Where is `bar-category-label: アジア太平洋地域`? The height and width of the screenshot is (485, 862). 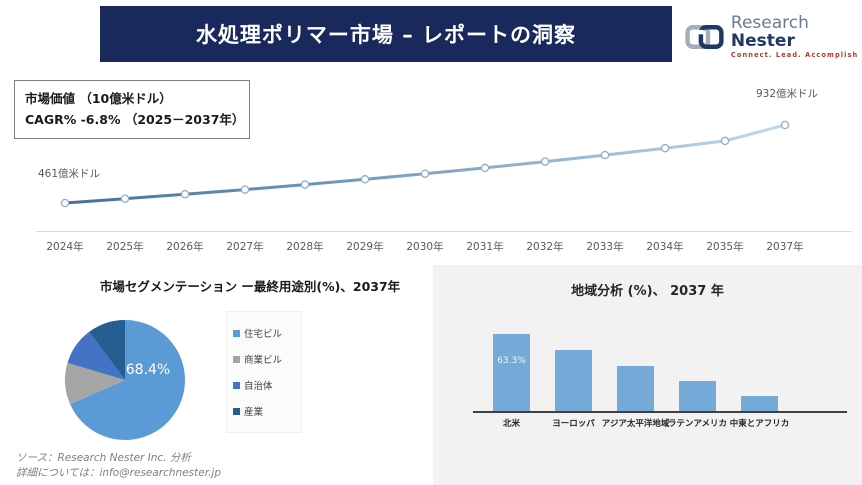
bar-category-label: アジア太平洋地域 is located at coordinates (635, 424).